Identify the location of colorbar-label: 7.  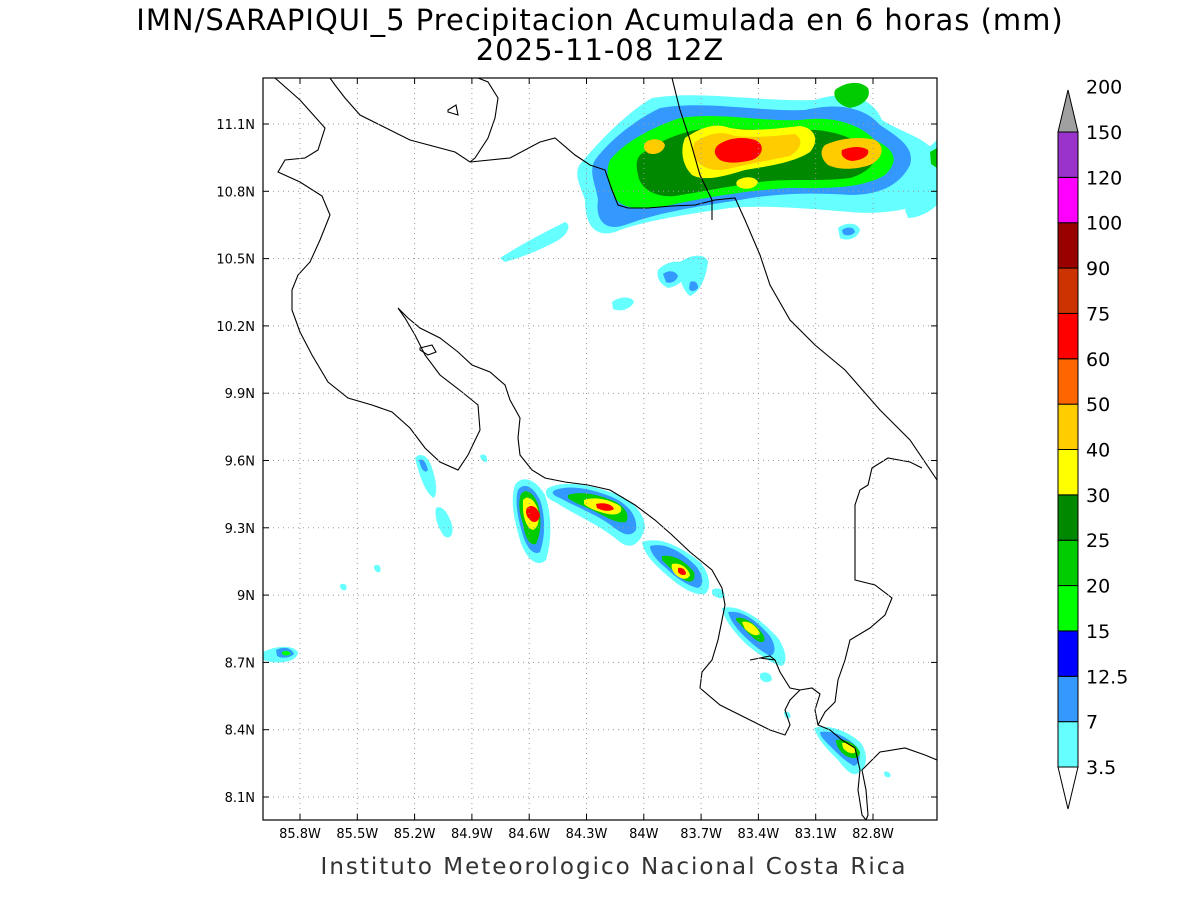
(1092, 723).